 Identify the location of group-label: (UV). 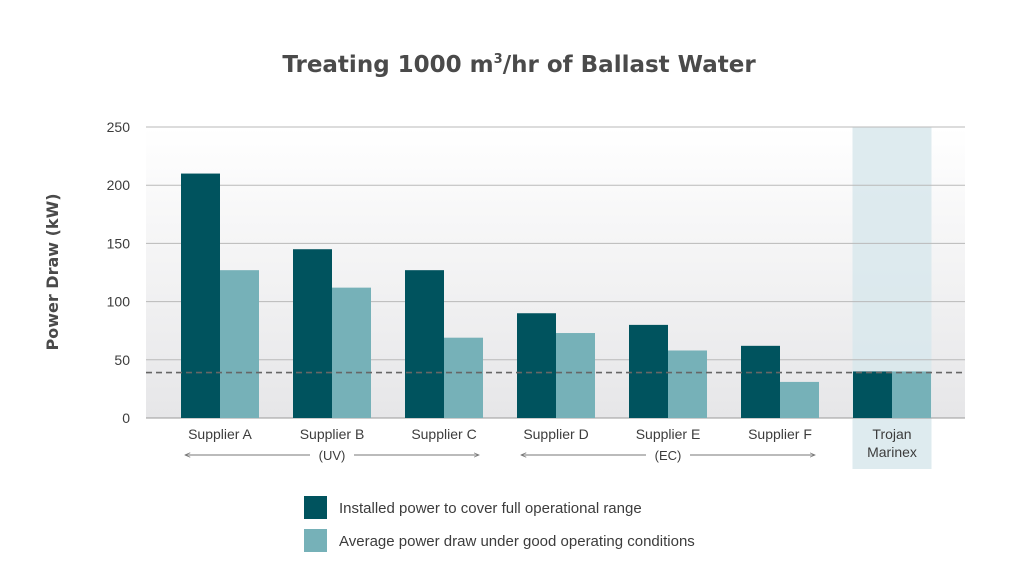
(332, 455).